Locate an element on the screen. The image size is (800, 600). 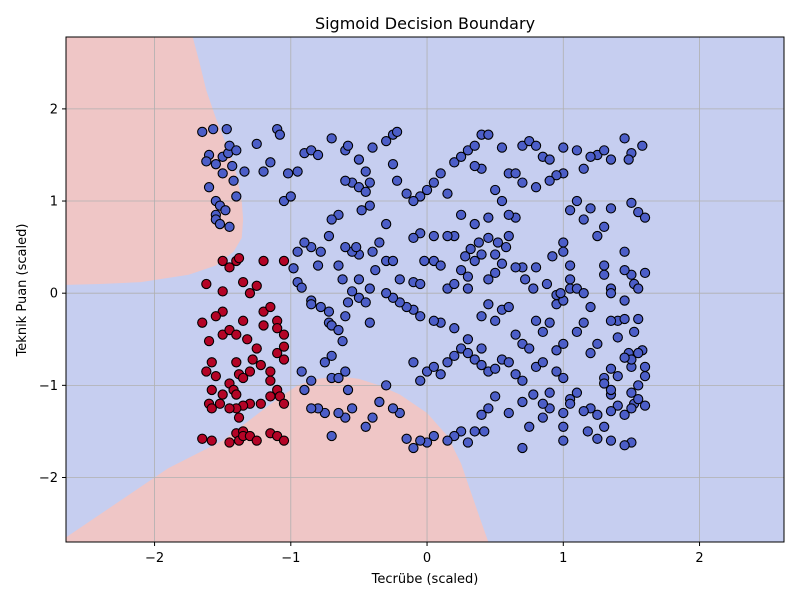
x-tick-label: 0 is located at coordinates (427, 558).